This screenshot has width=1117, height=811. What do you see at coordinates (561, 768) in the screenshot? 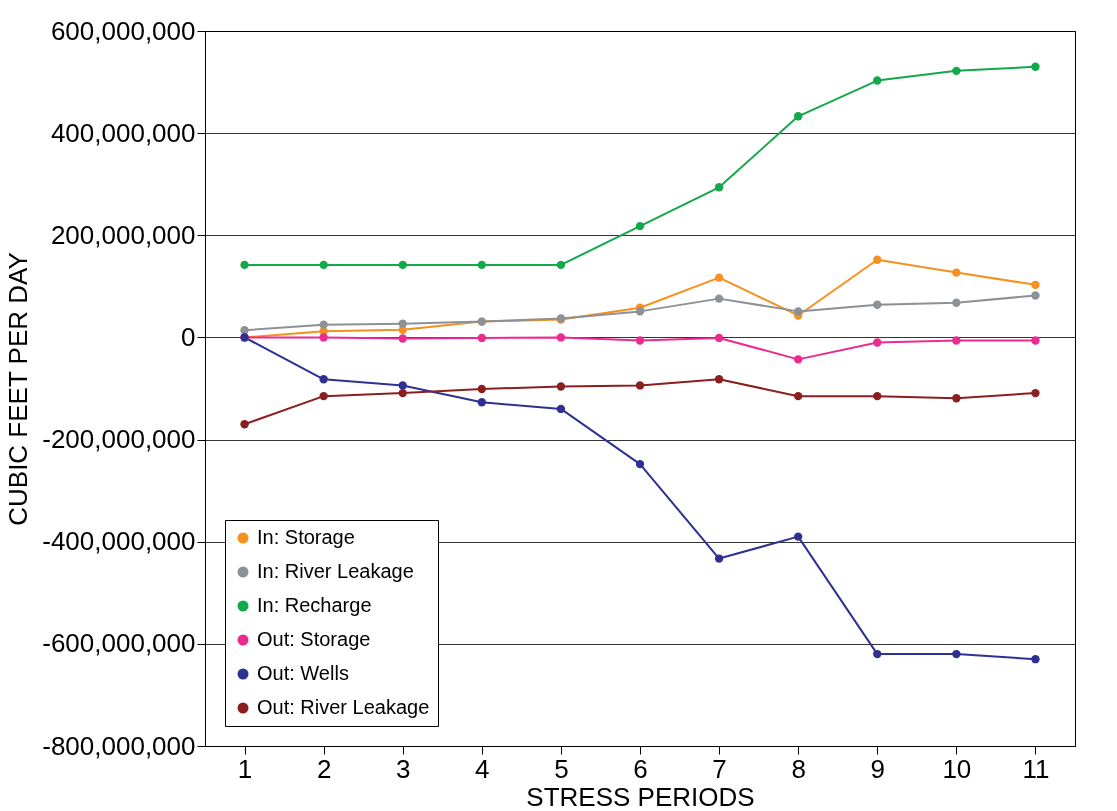
I see `x-tick-label: 5` at bounding box center [561, 768].